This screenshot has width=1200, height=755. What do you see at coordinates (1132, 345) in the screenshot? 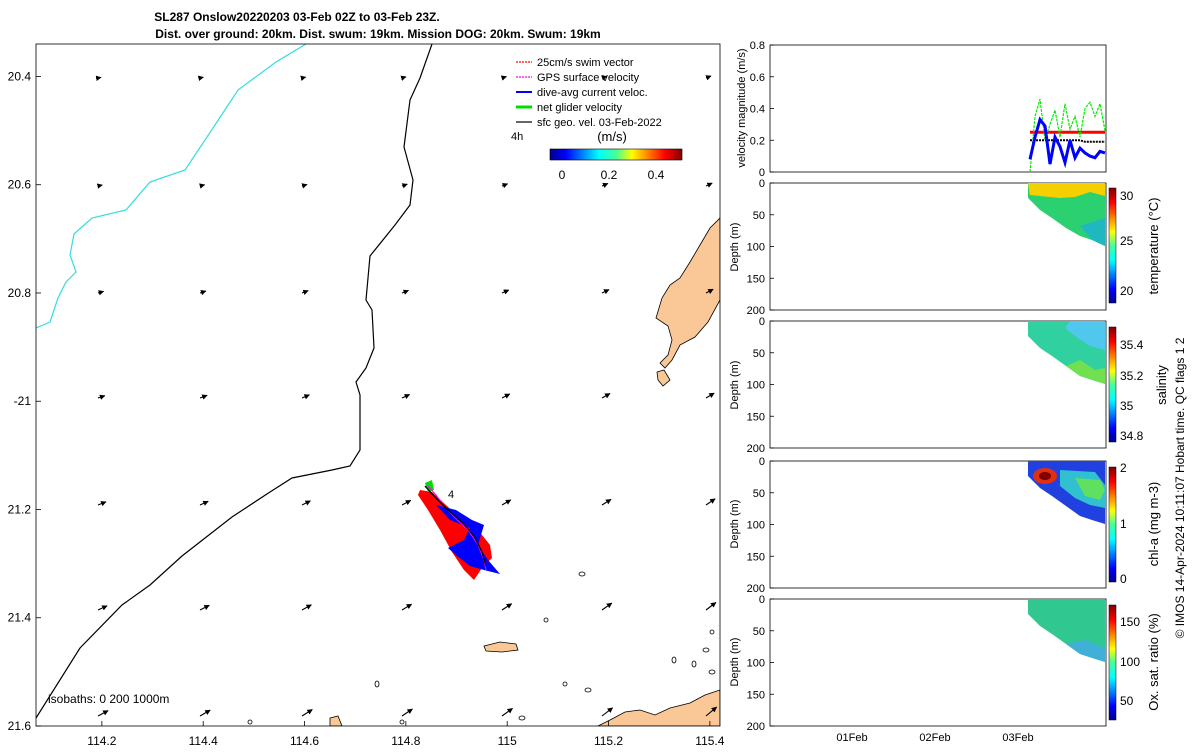
I see `colorbar-tick-salinity-3: 35.4` at bounding box center [1132, 345].